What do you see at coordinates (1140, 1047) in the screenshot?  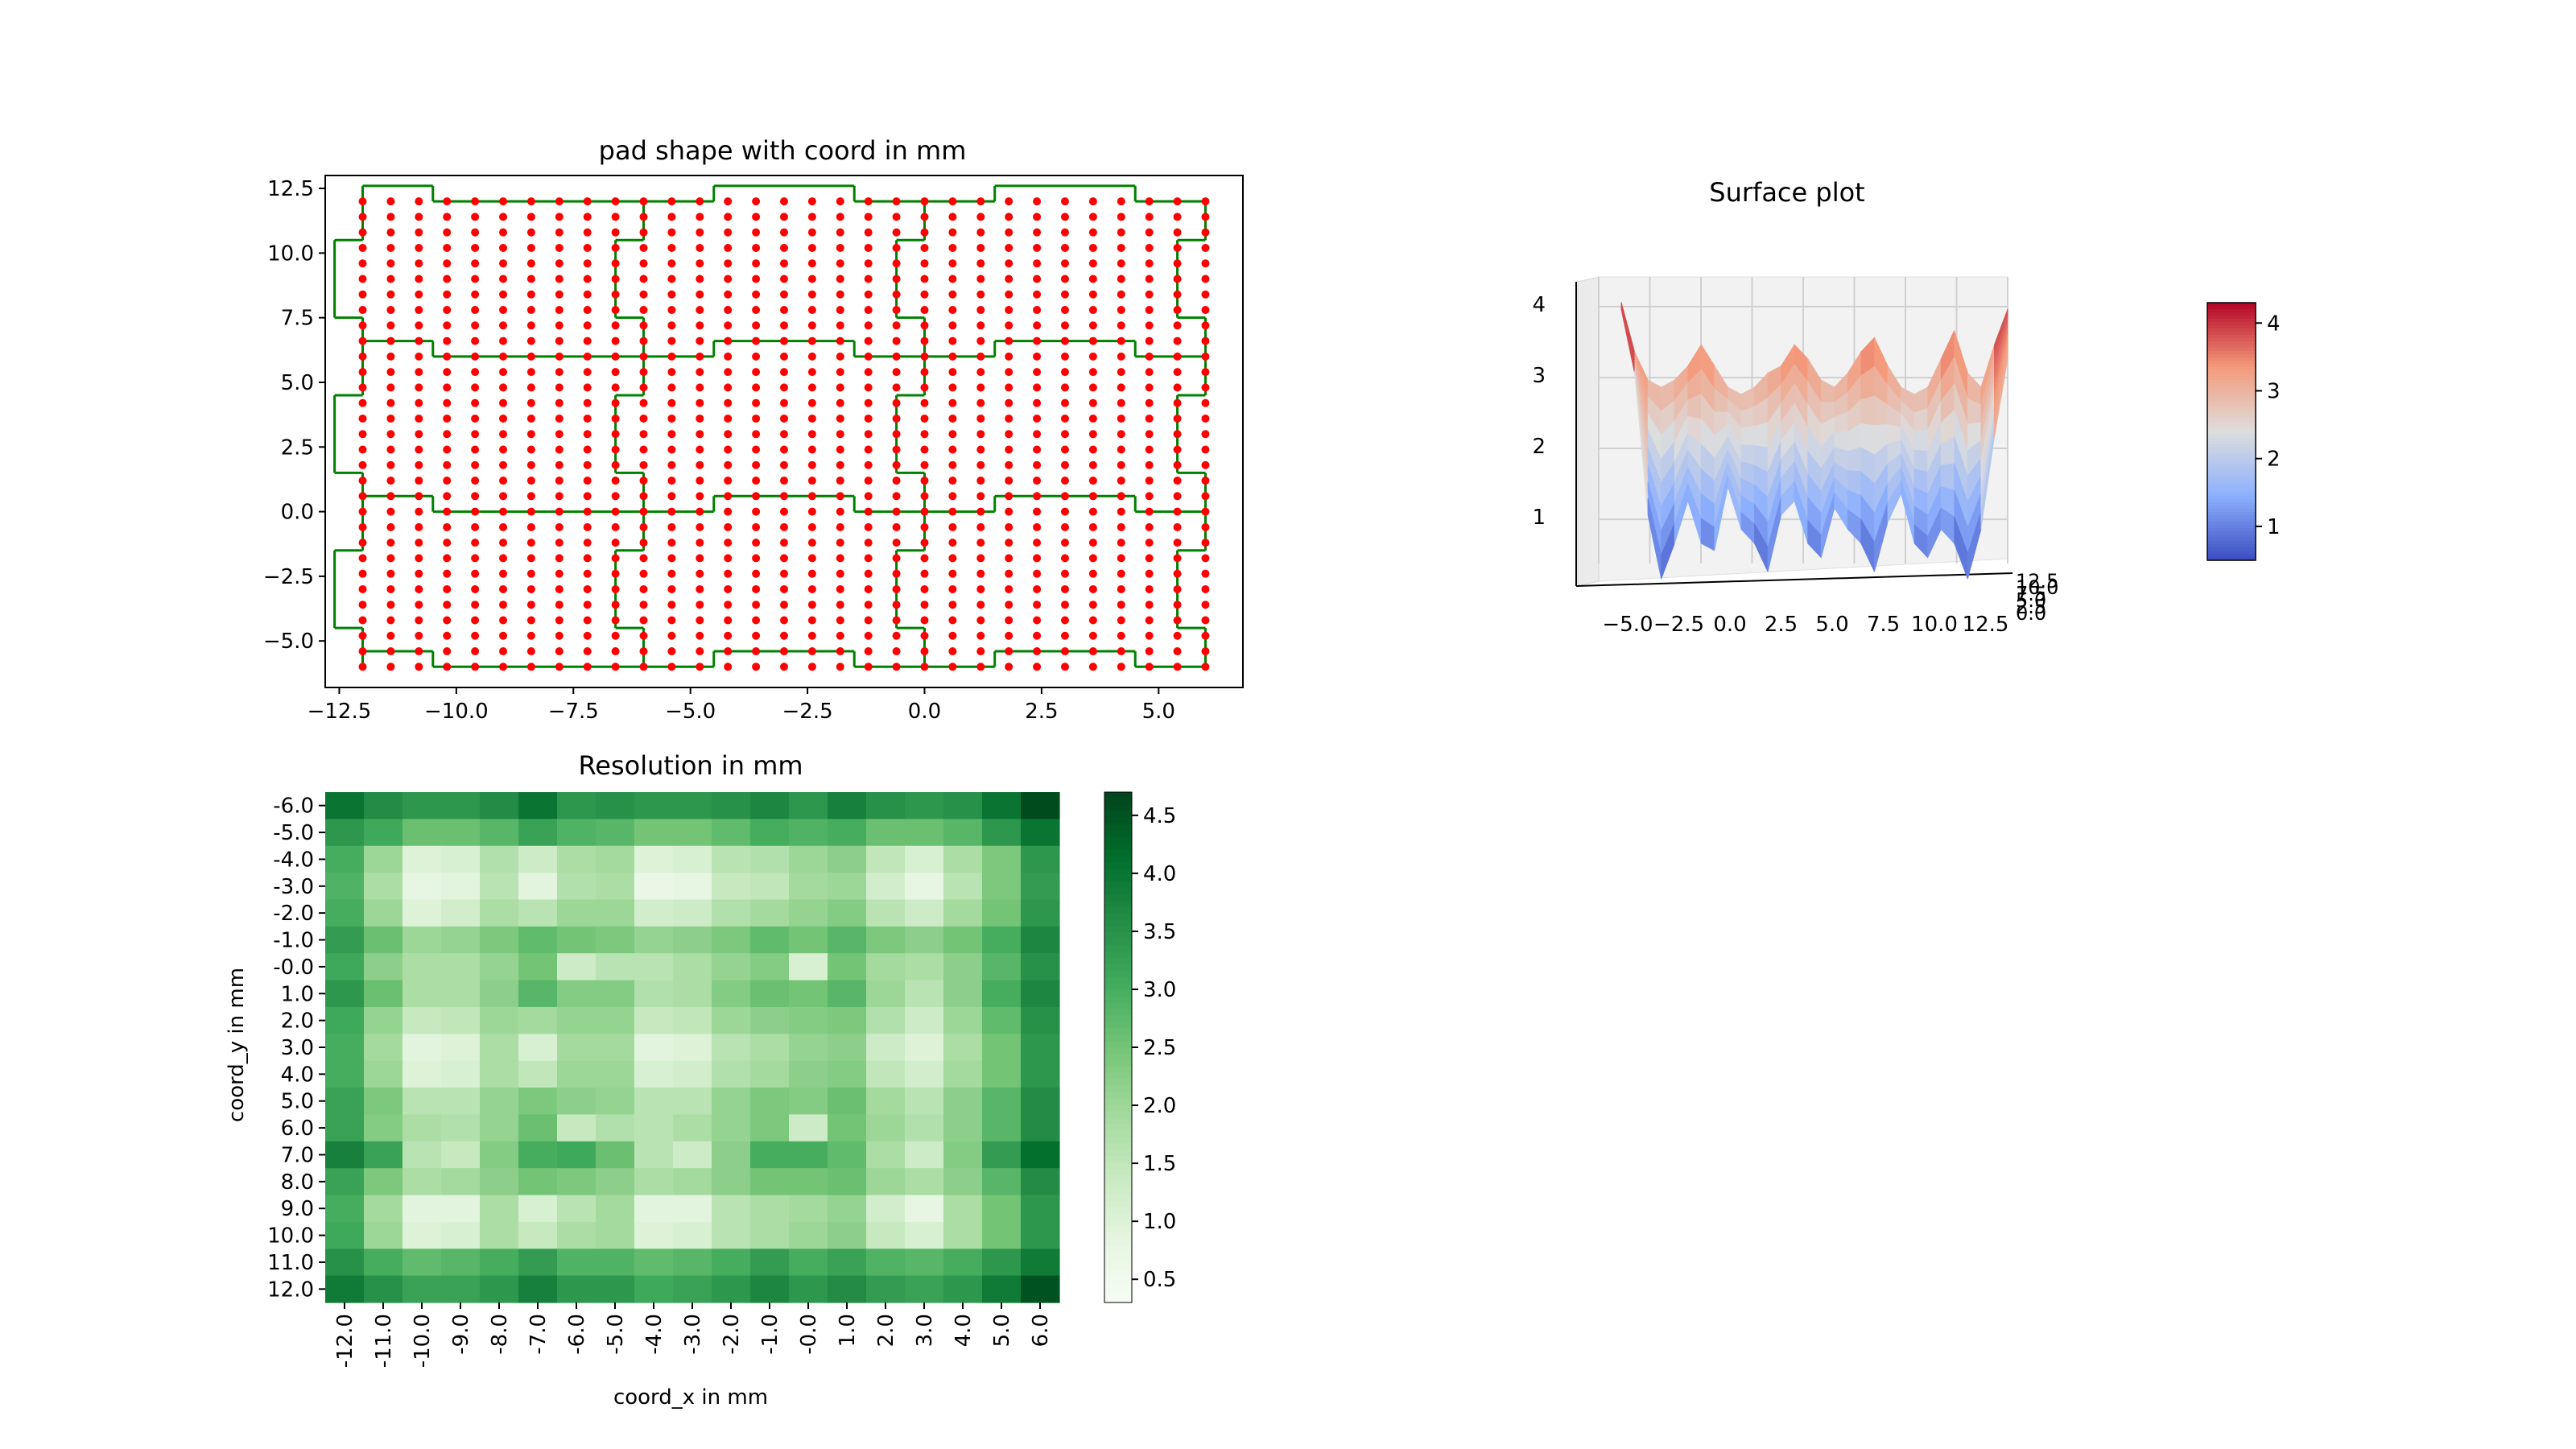 I see `heatmap-colorbar: 4.54.03.53.02.52.01.51.00.5` at bounding box center [1140, 1047].